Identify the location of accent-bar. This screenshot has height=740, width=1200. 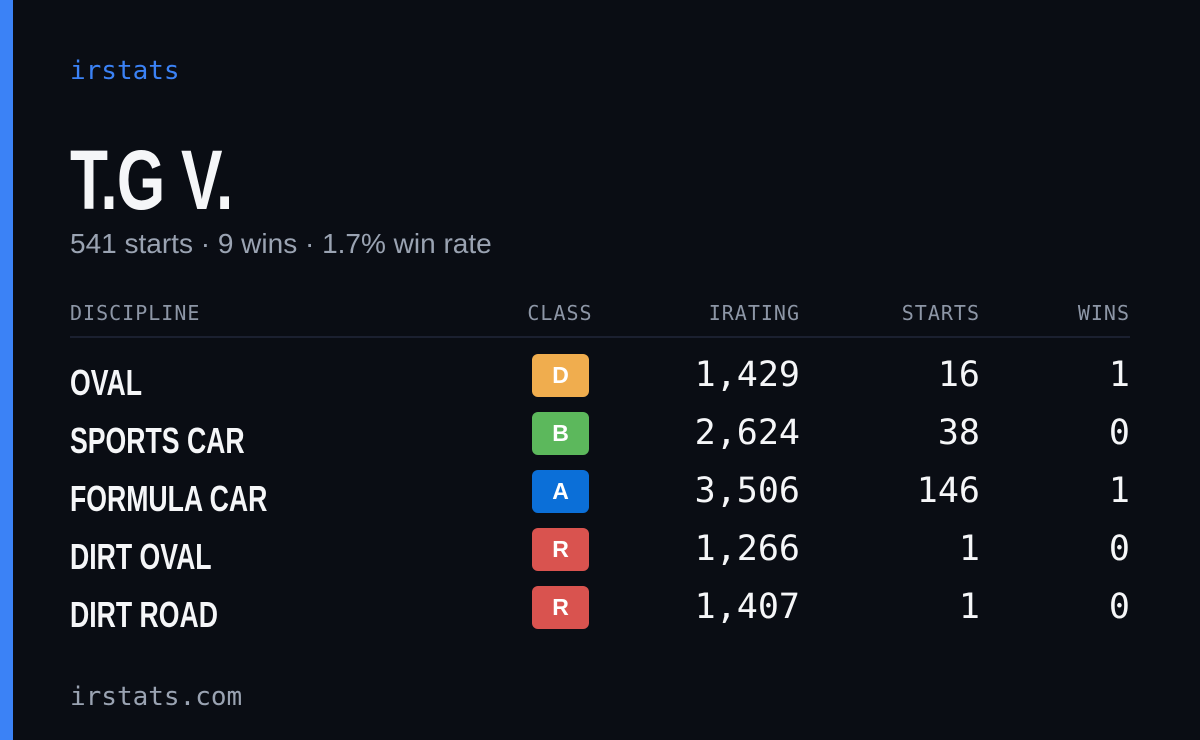
(6, 370).